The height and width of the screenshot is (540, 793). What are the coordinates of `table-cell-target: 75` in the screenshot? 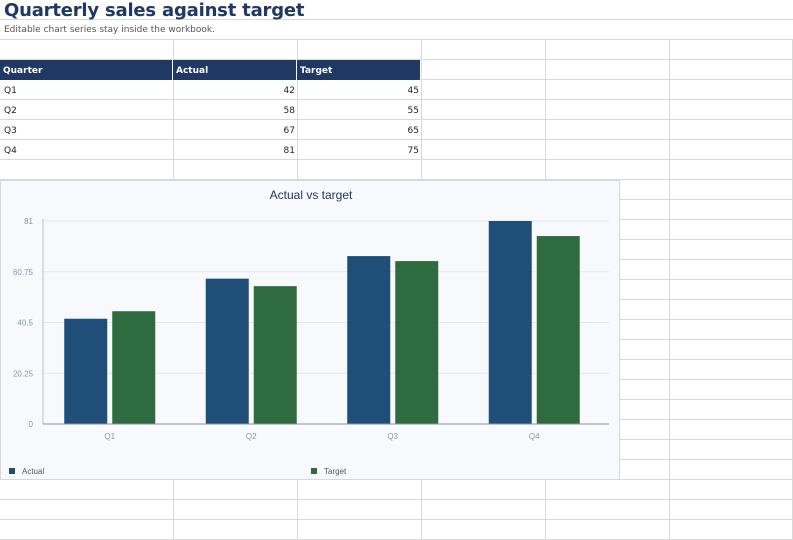 It's located at (413, 151).